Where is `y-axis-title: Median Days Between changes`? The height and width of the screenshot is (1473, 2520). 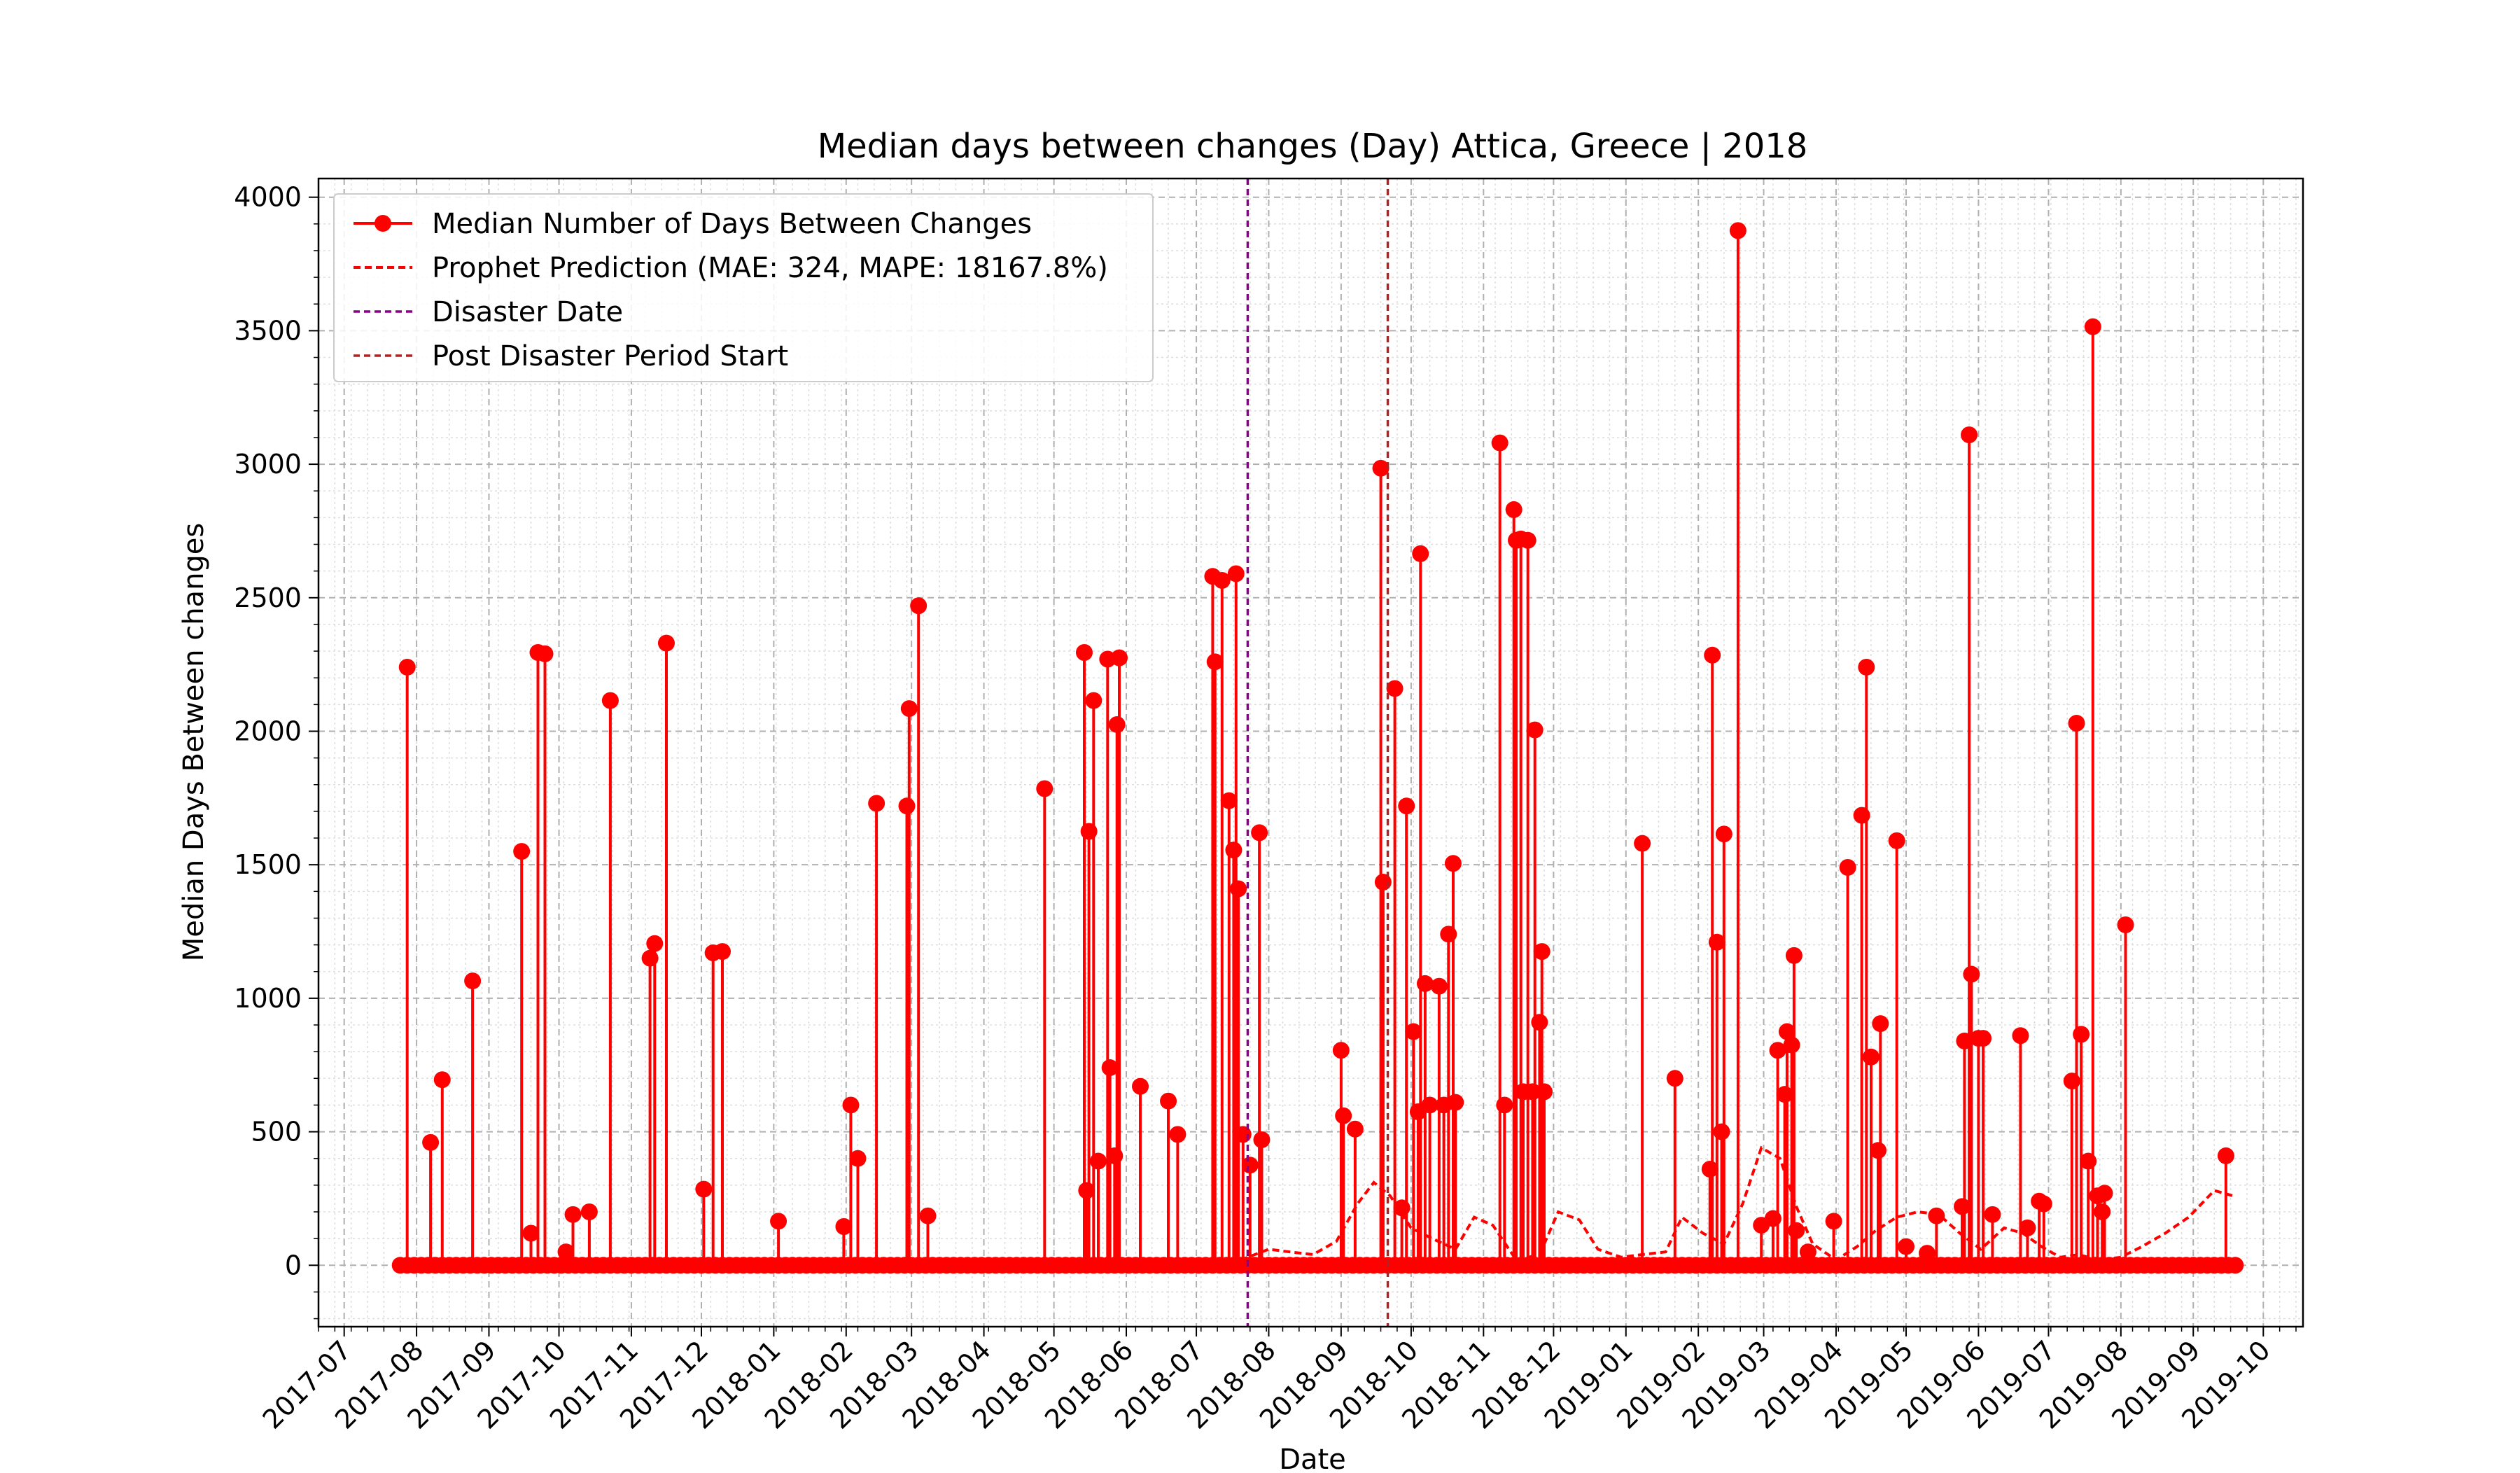
y-axis-title: Median Days Between changes is located at coordinates (194, 742).